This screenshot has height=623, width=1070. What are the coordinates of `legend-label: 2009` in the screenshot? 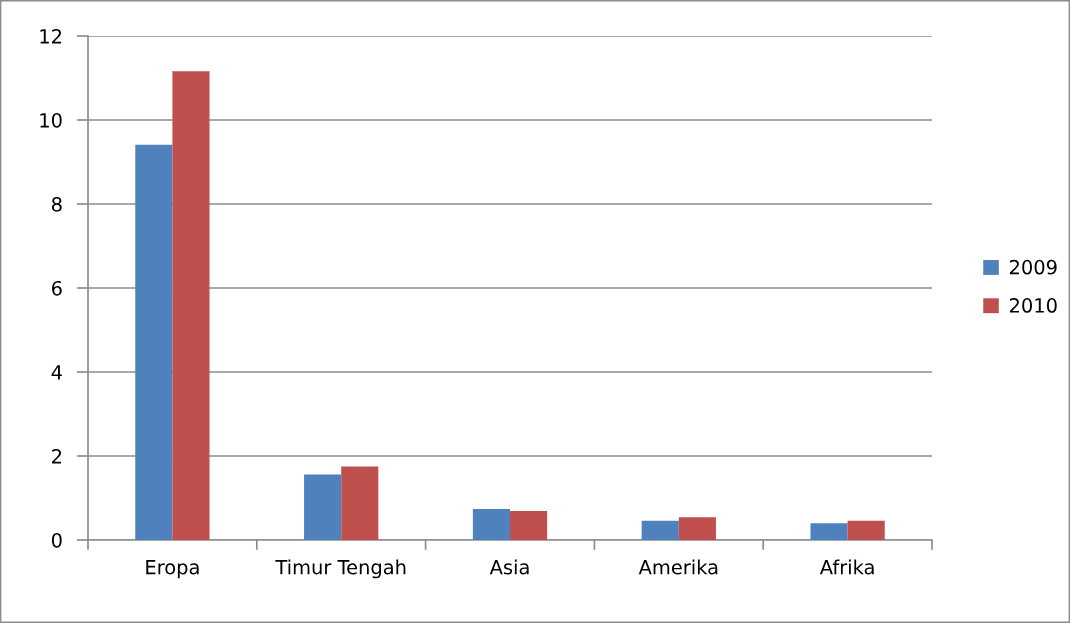 It's located at (1033, 267).